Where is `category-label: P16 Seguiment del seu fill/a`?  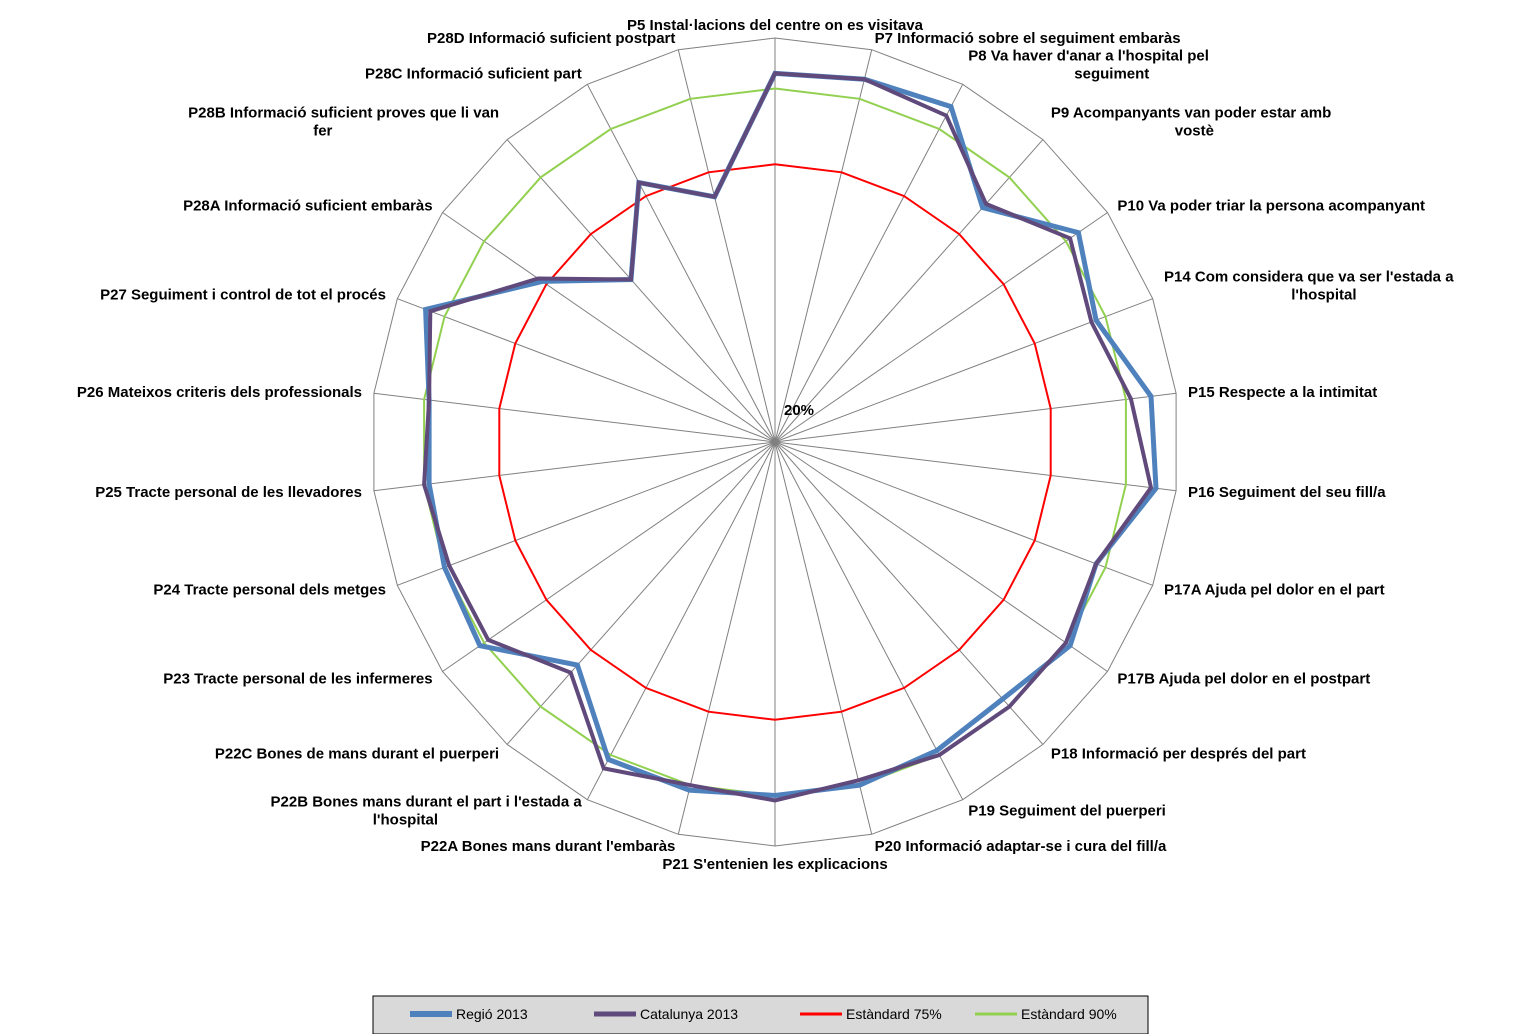 category-label: P16 Seguiment del seu fill/a is located at coordinates (1287, 492).